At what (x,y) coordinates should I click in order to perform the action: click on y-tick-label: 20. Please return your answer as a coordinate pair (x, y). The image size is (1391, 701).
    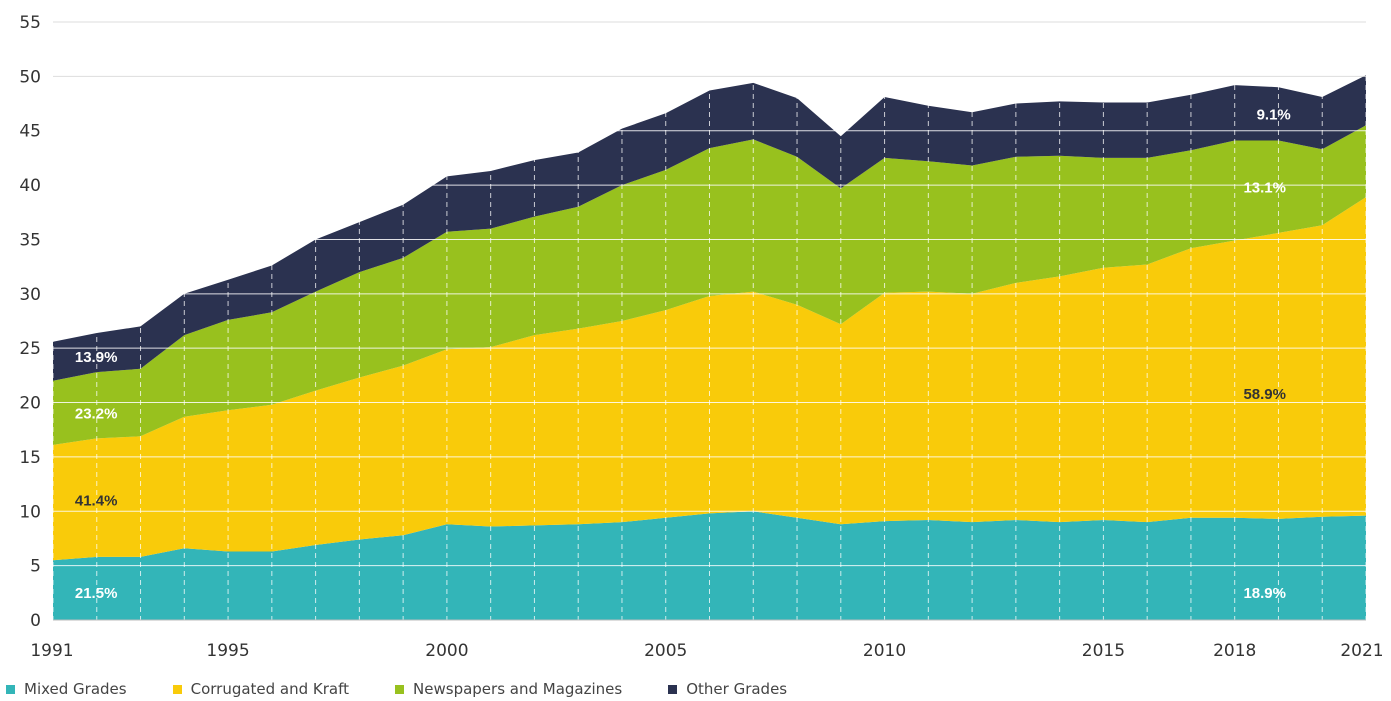
    Looking at the image, I should click on (30, 404).